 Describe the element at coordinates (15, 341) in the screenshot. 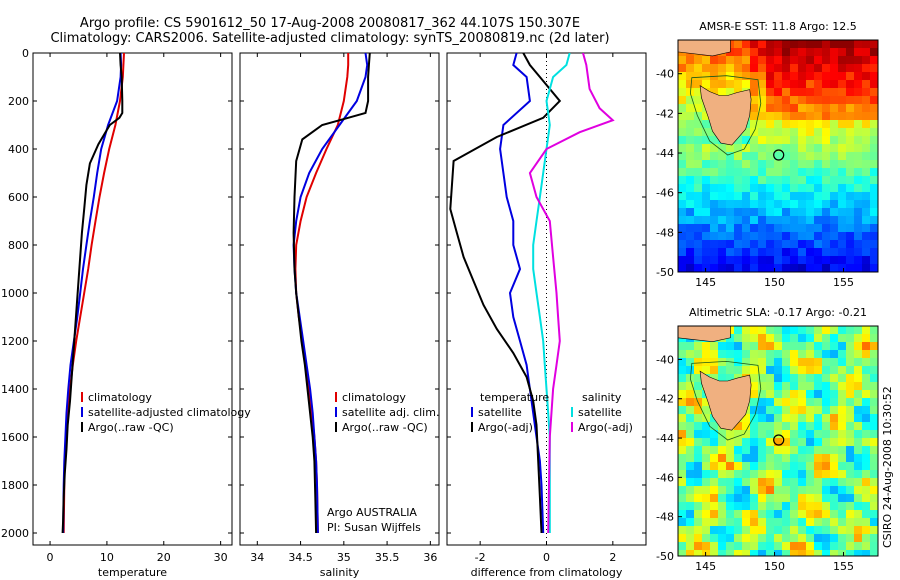

I see `depth-tick-label: 1200` at that location.